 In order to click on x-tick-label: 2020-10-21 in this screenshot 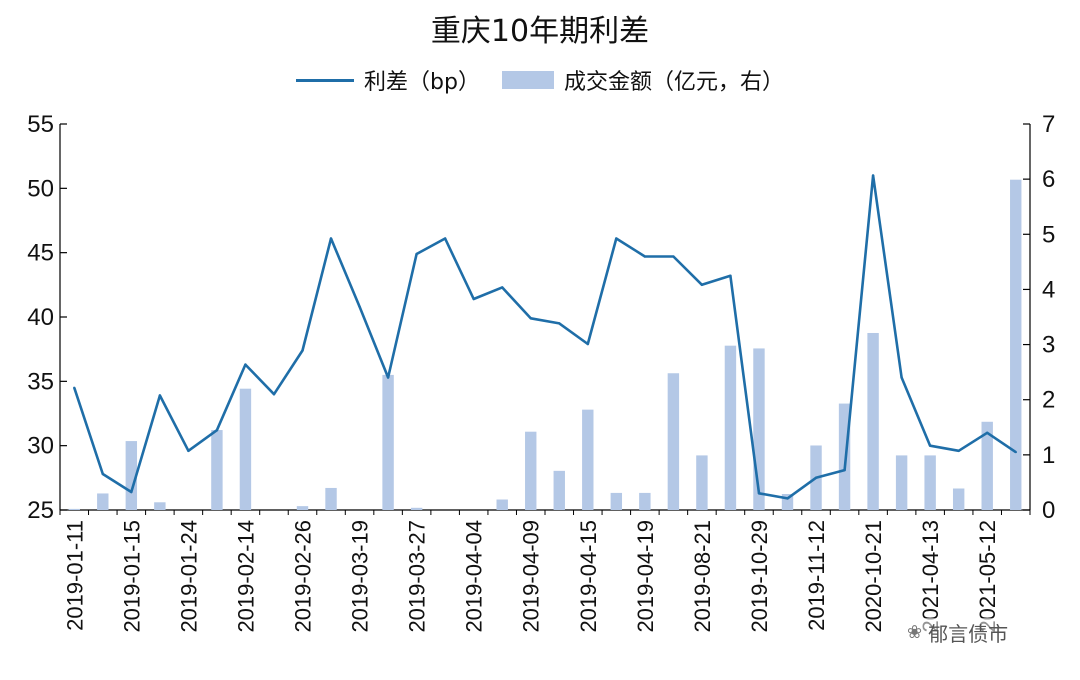, I will do `click(873, 576)`.